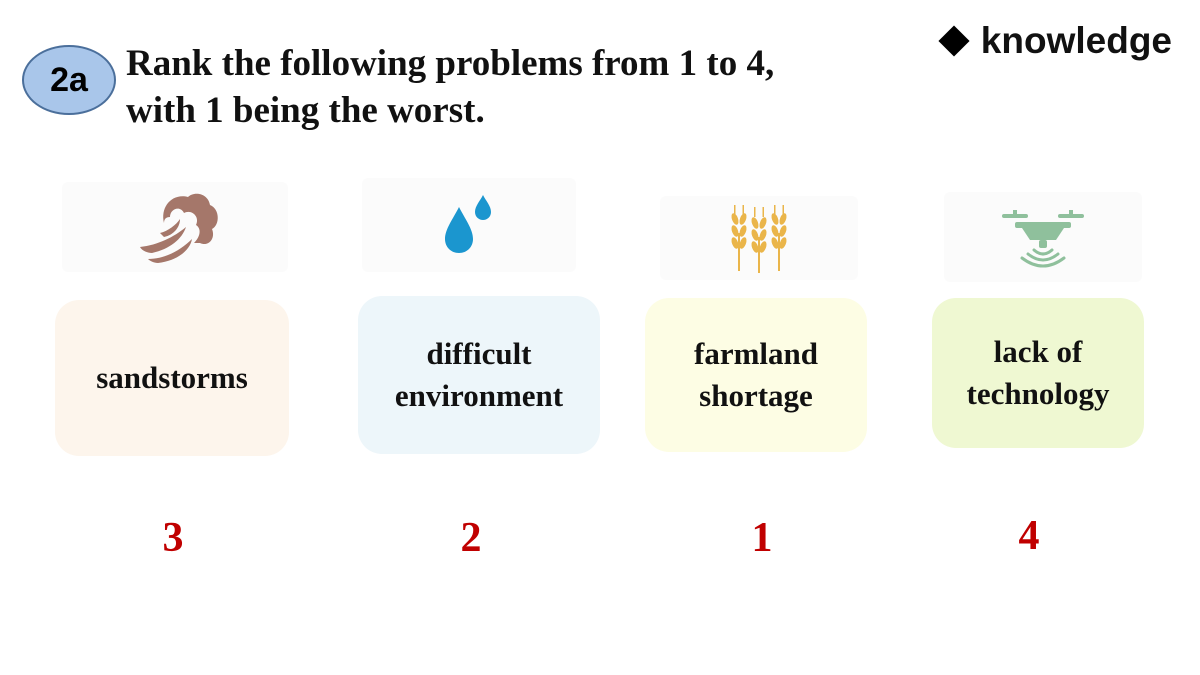 This screenshot has height=675, width=1200. What do you see at coordinates (1076, 40) in the screenshot?
I see `section-label: knowledge` at bounding box center [1076, 40].